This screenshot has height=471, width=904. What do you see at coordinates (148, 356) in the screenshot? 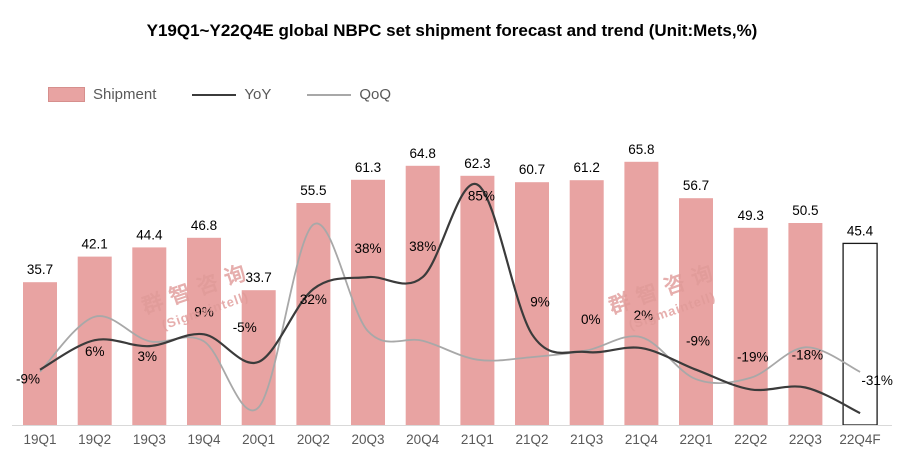
I see `yoy-point-label: 3%` at bounding box center [148, 356].